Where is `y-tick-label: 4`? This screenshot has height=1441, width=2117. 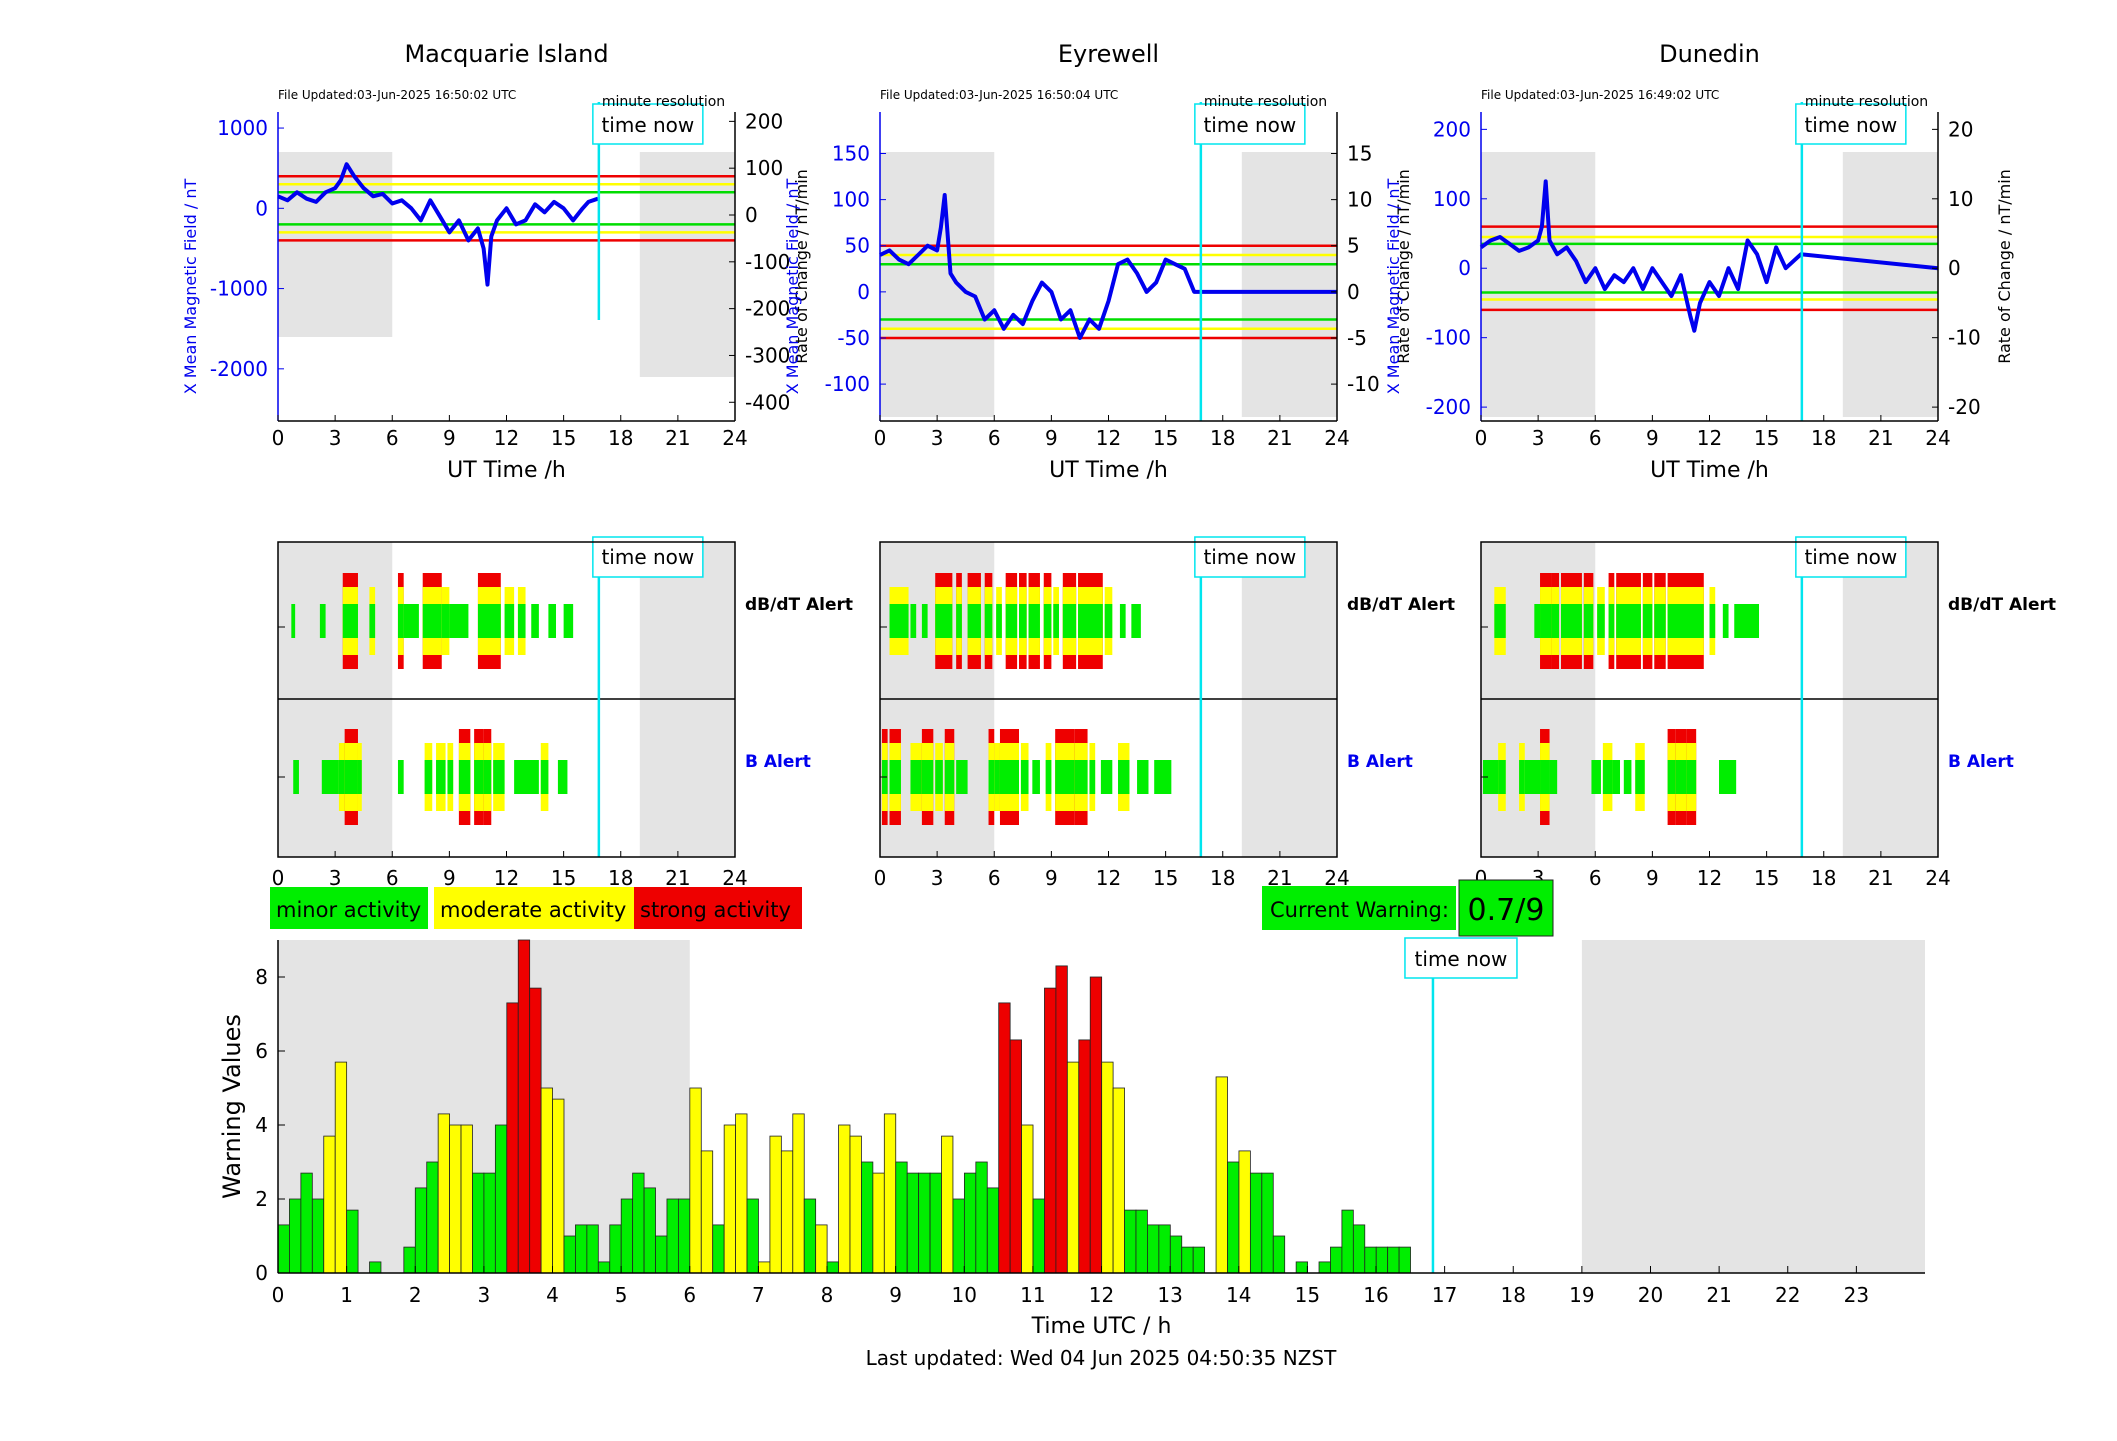
y-tick-label: 4 is located at coordinates (261, 1125).